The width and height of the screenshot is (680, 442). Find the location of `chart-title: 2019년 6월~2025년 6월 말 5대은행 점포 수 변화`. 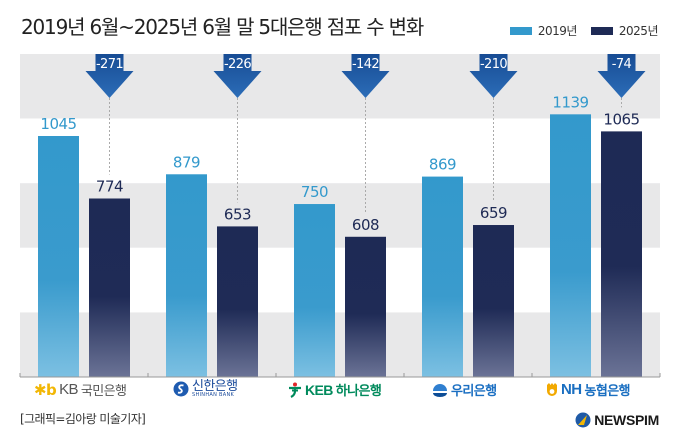

chart-title: 2019년 6월~2025년 6월 말 5대은행 점포 수 변화 is located at coordinates (222, 27).